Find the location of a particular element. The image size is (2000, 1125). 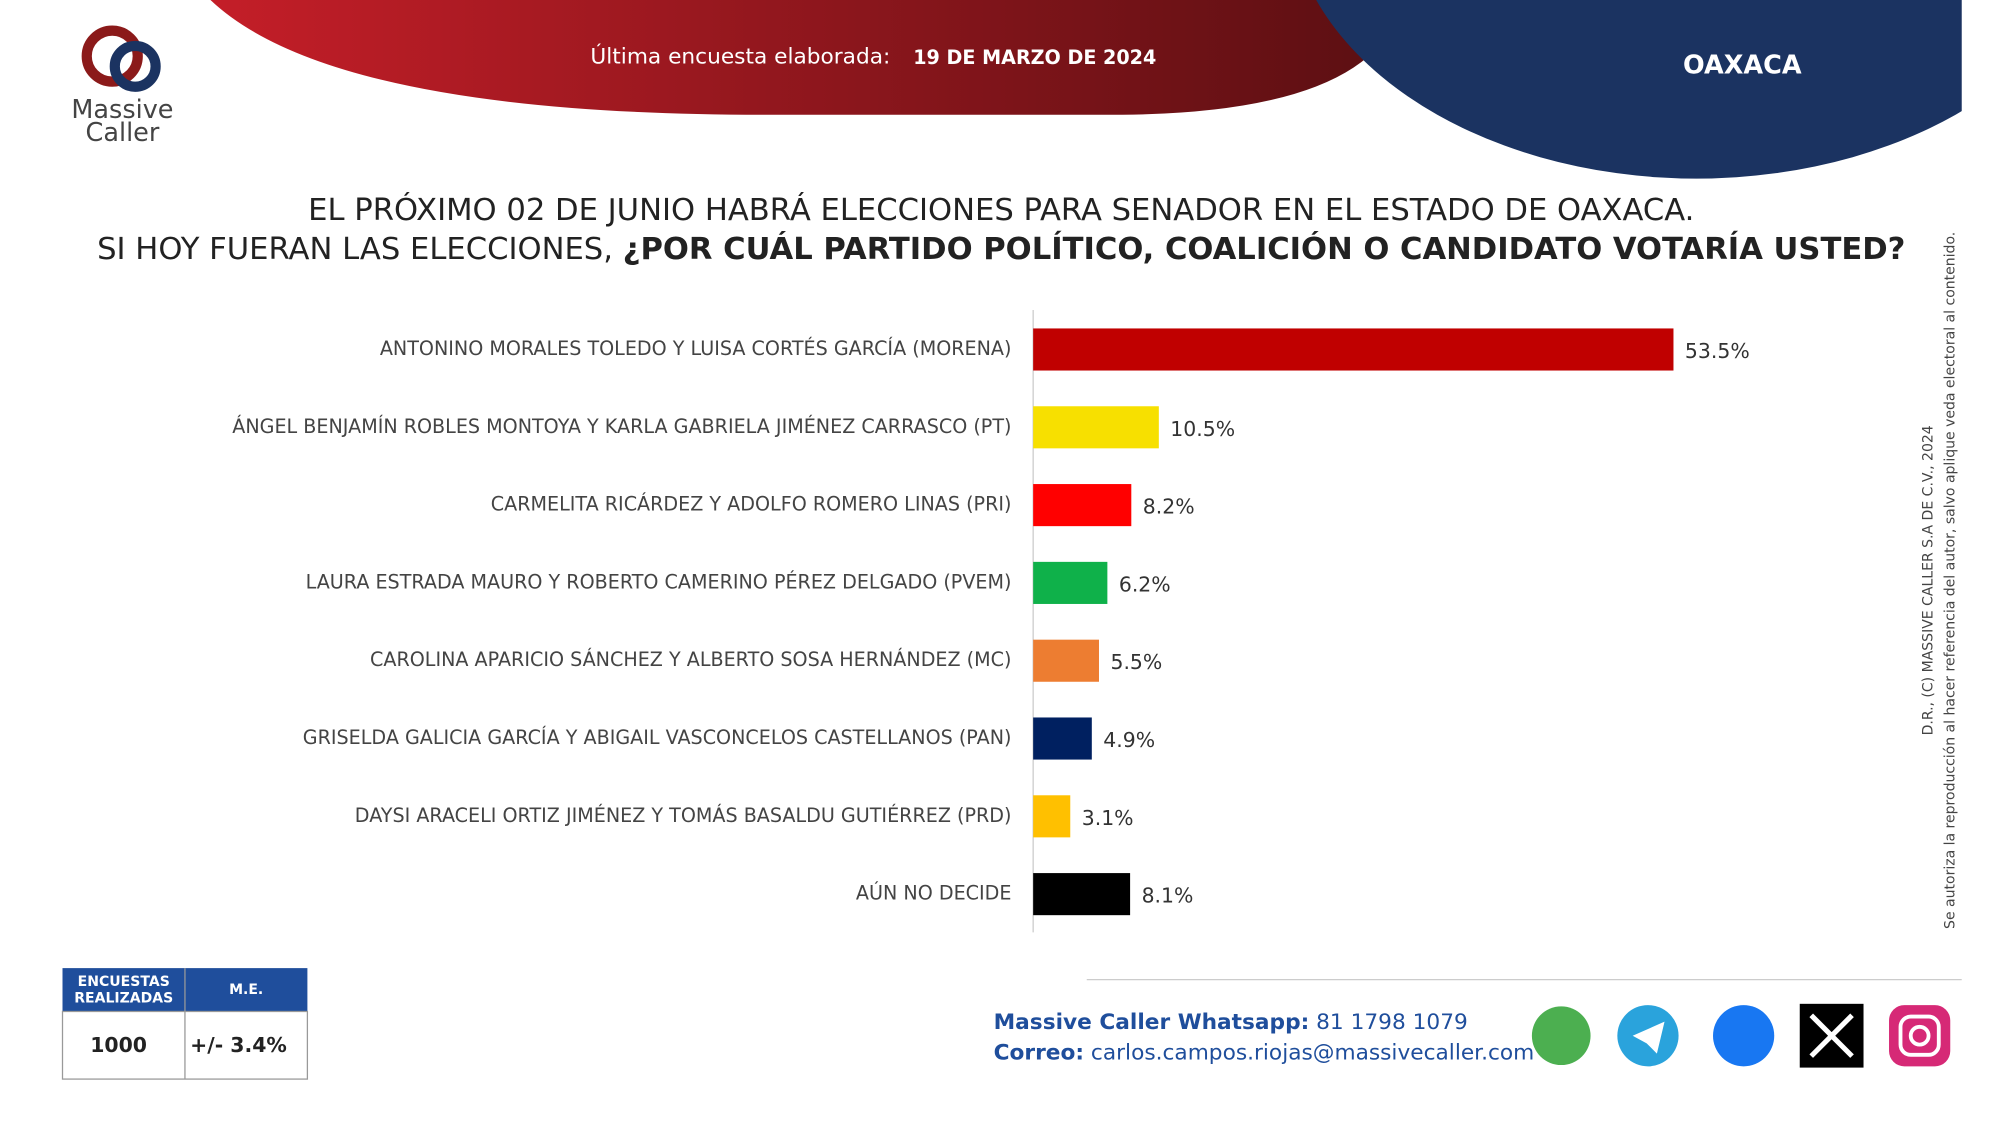

state: OAXACA is located at coordinates (1742, 65).